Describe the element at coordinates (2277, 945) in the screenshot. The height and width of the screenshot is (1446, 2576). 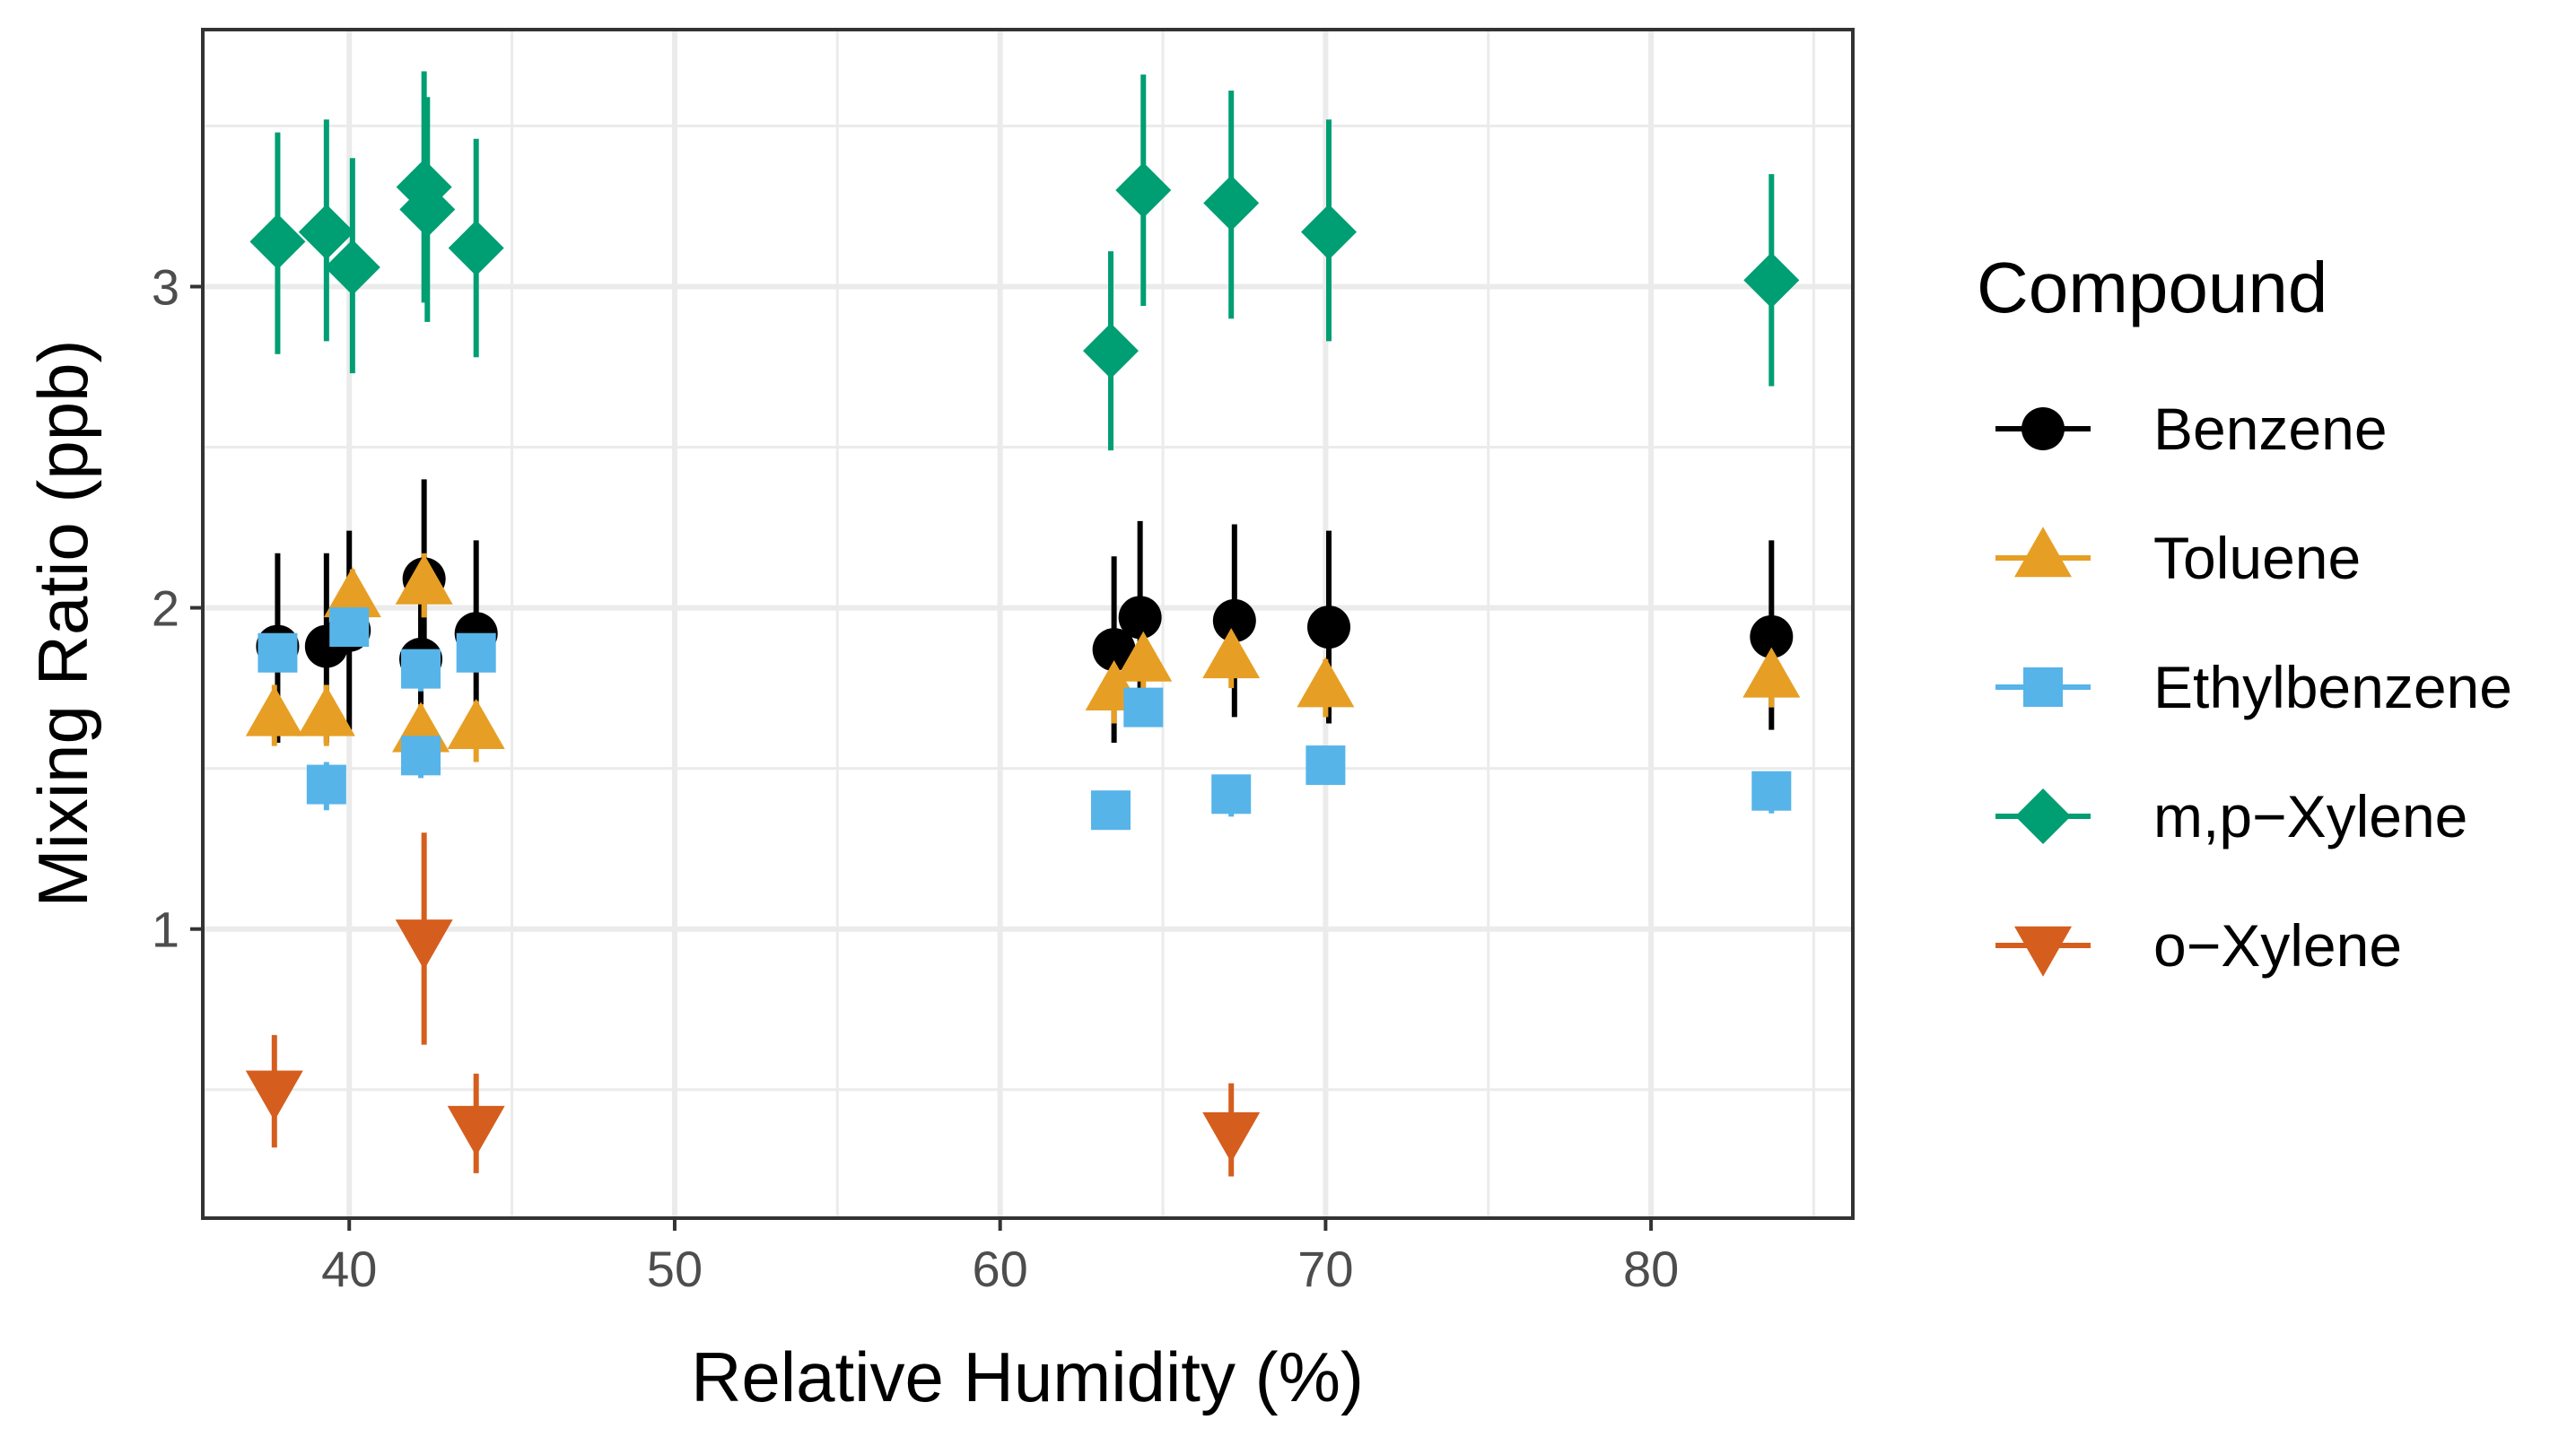
I see `legend-label: o−Xylene` at that location.